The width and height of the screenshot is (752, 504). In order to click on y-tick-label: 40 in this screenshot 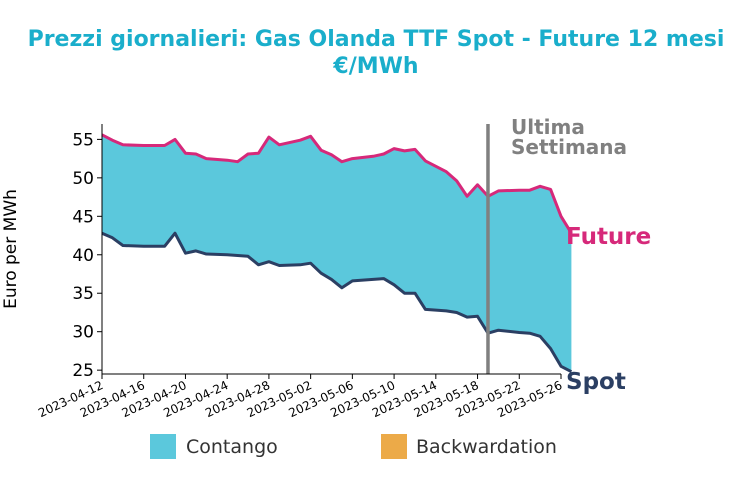, I will do `click(83, 256)`.